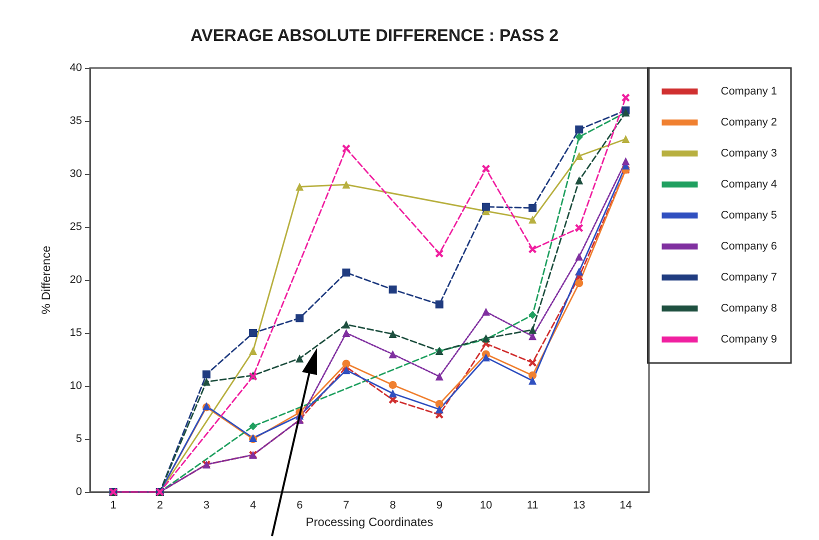 This screenshot has height=540, width=819. I want to click on x-tick-label: 14, so click(626, 506).